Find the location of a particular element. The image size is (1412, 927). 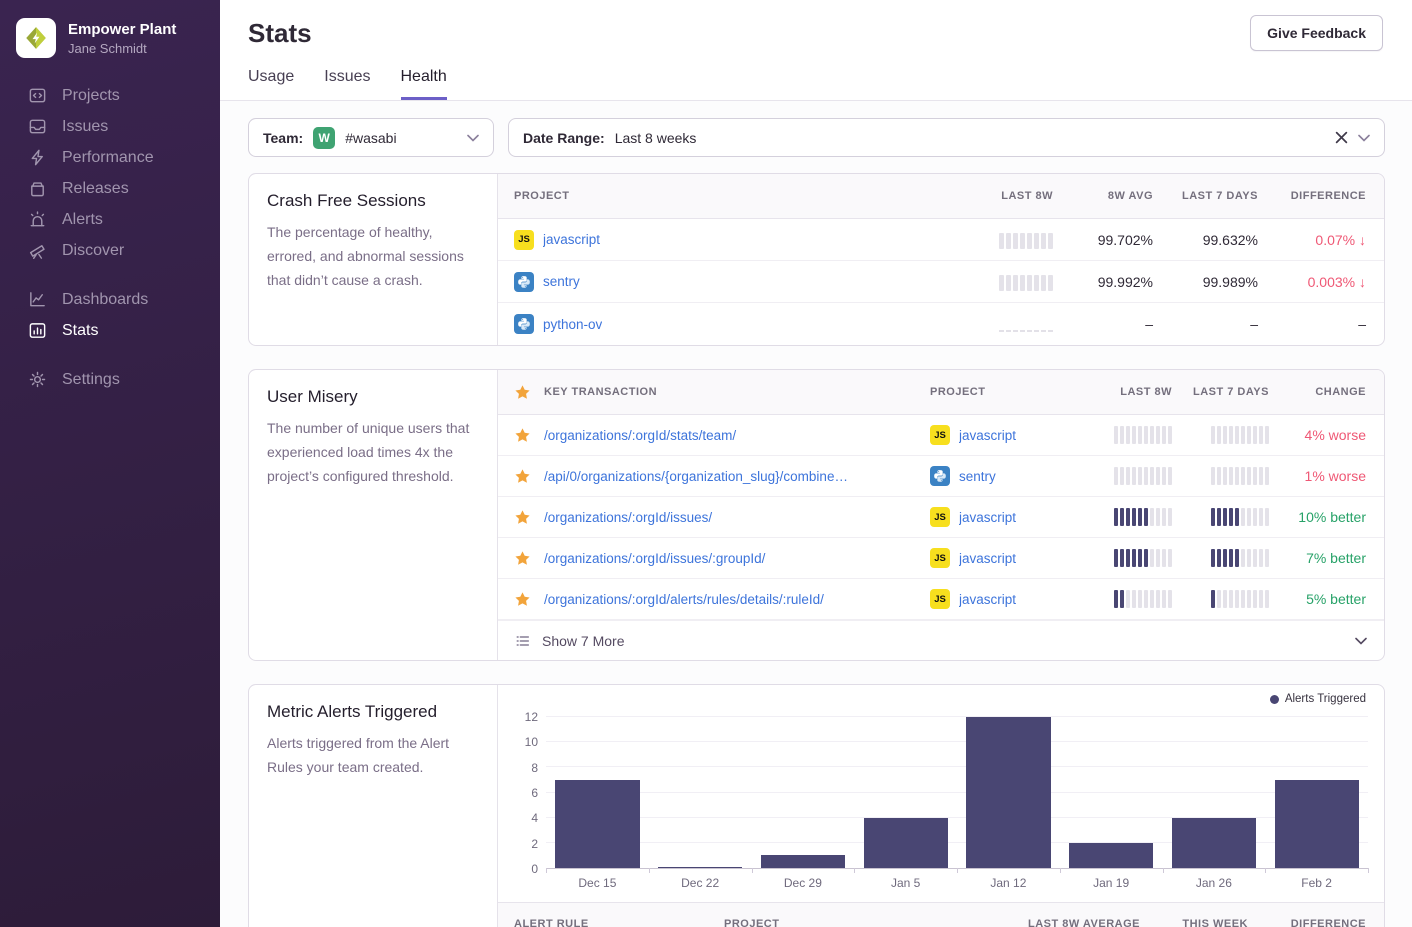

org-switcher: Empower Plant Jane Schmidt is located at coordinates (110, 29).